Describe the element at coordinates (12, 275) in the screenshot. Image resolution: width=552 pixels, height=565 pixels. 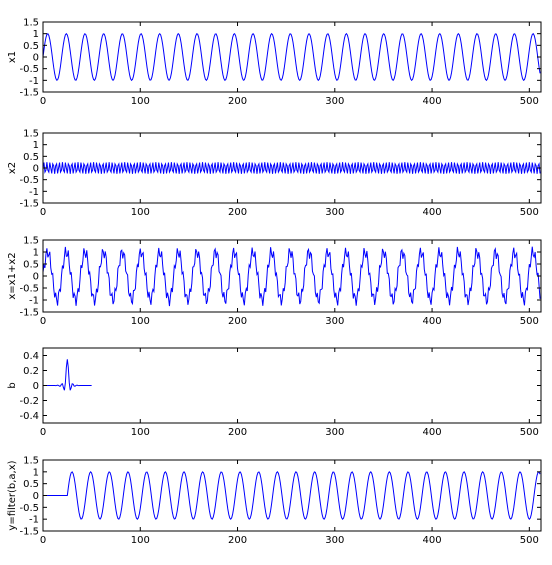
I see `y-axis-label: x=x1+x2` at that location.